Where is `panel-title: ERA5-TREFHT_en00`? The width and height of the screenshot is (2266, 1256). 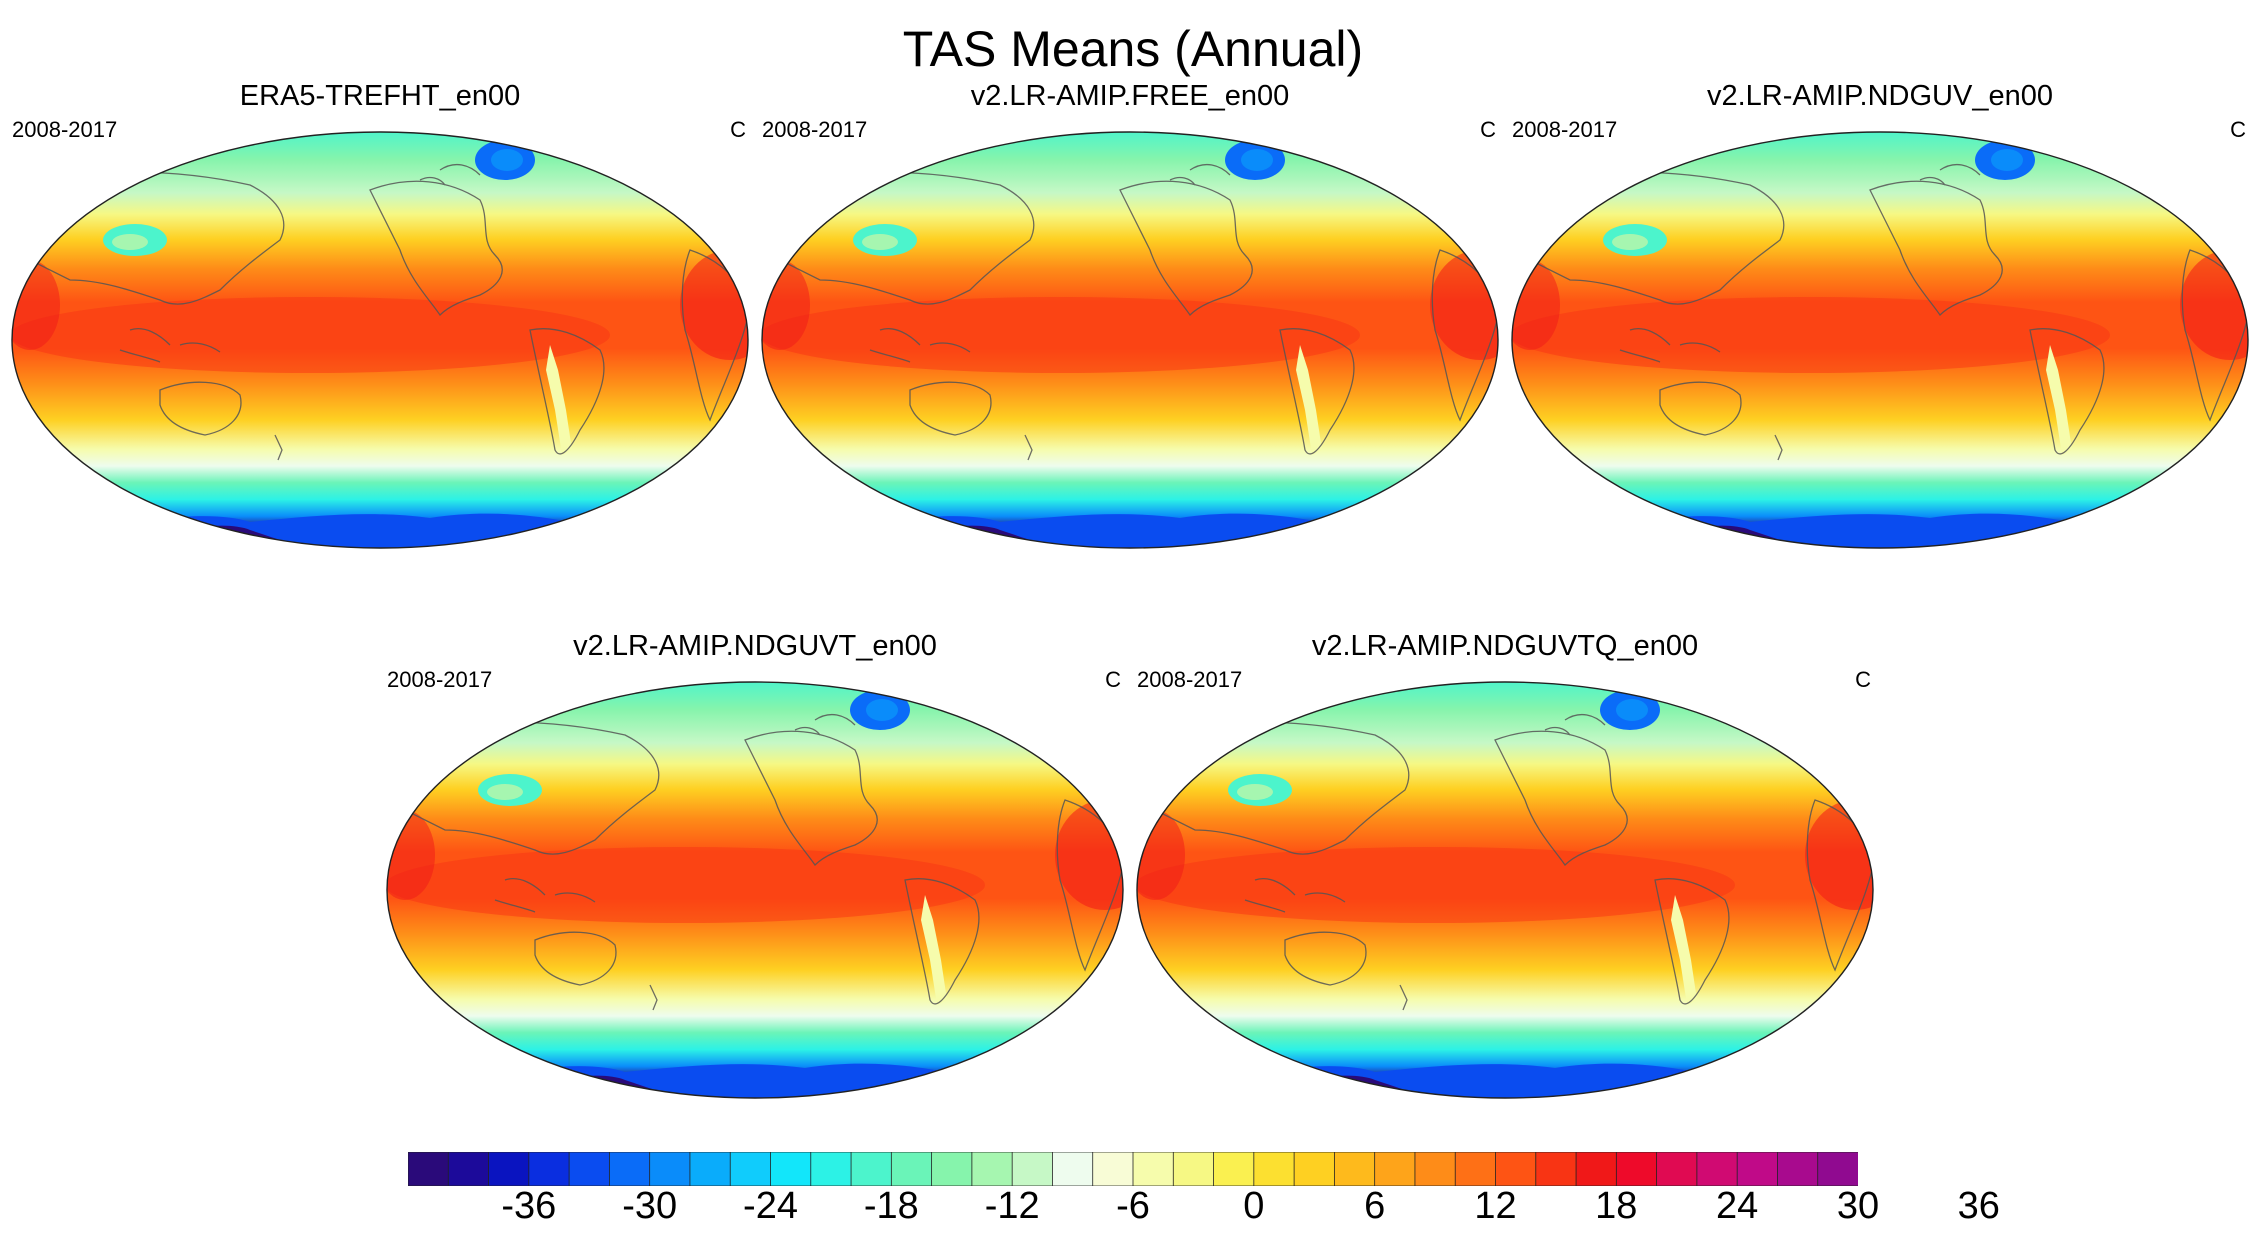
panel-title: ERA5-TREFHT_en00 is located at coordinates (380, 96).